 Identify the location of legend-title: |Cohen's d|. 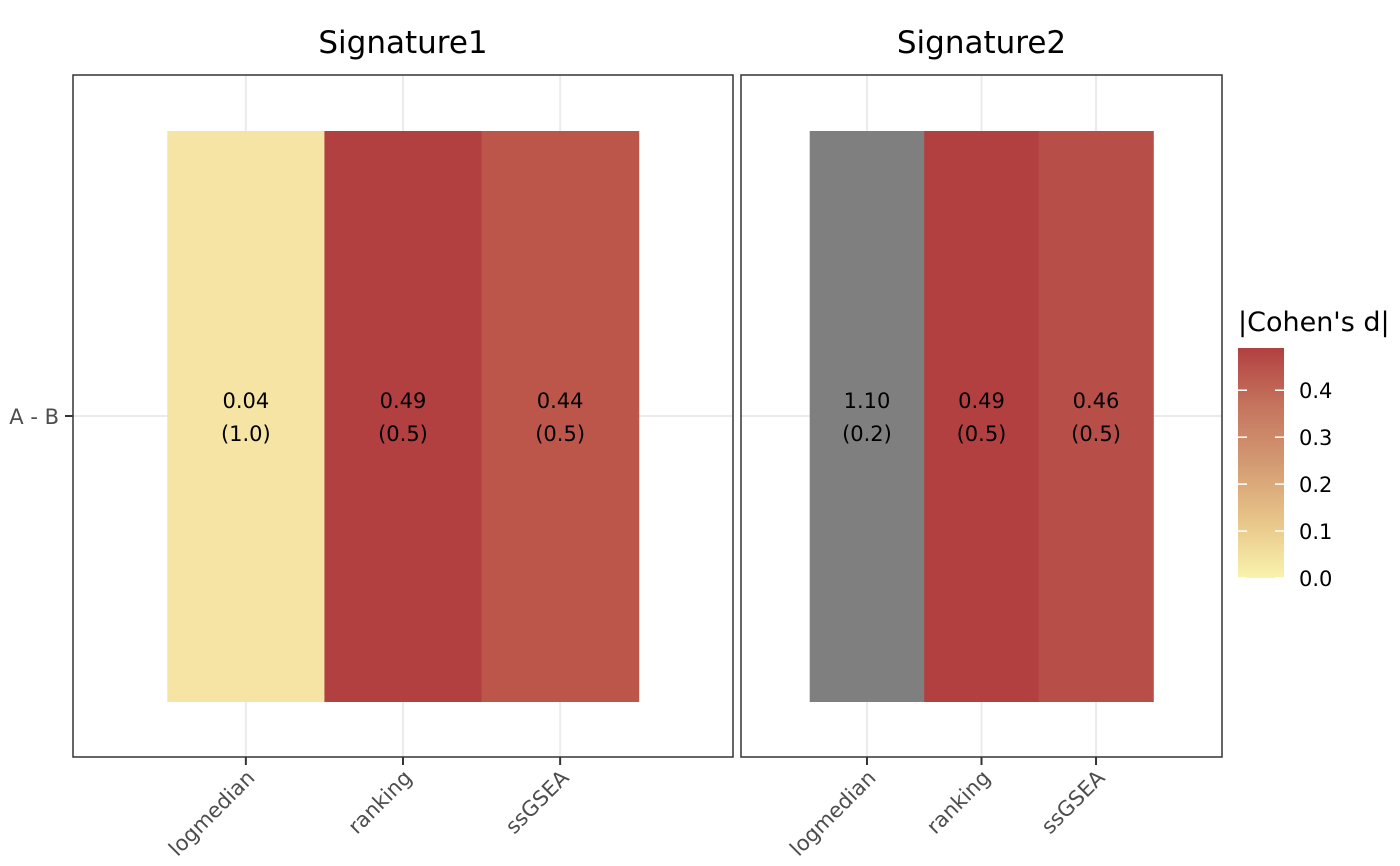
(1314, 322).